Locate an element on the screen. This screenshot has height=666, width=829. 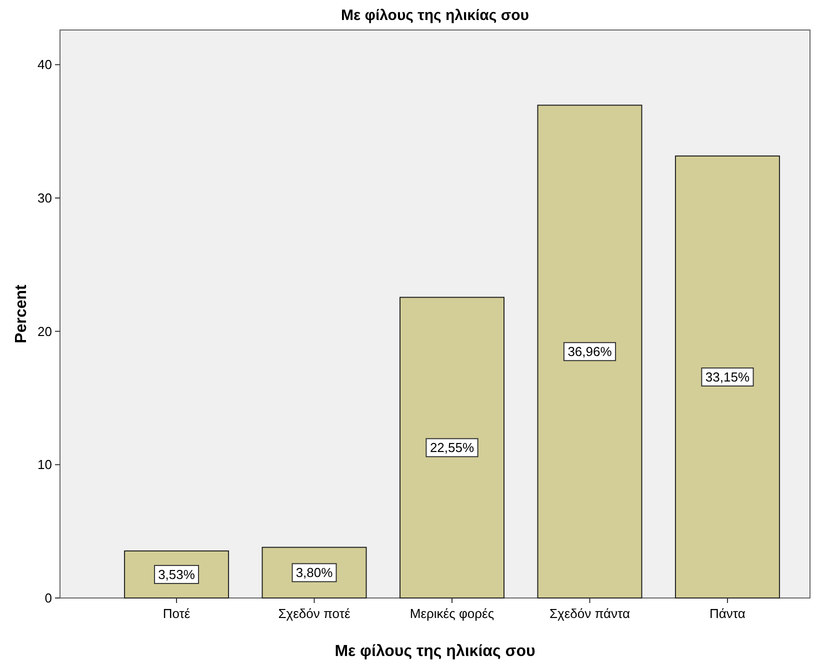
data-label: 22,55% is located at coordinates (452, 448).